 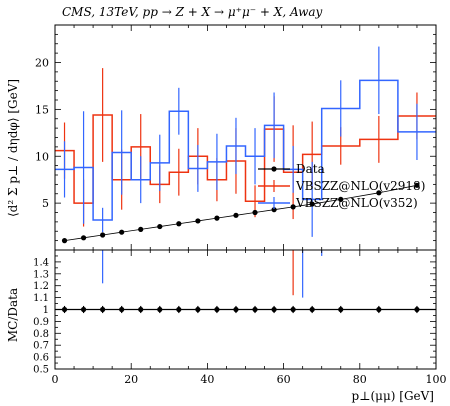 I want to click on ratio-x-tick-label: 0, so click(x=55, y=379).